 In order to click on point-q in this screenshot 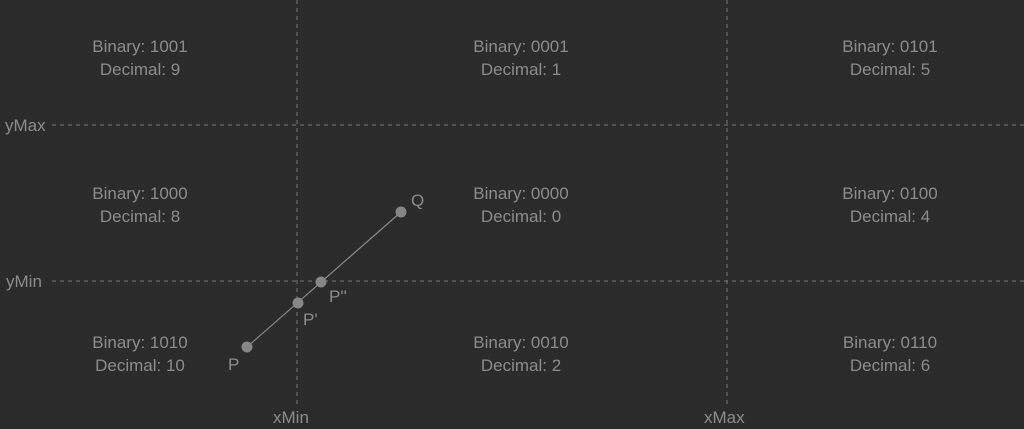, I will do `click(401, 212)`.